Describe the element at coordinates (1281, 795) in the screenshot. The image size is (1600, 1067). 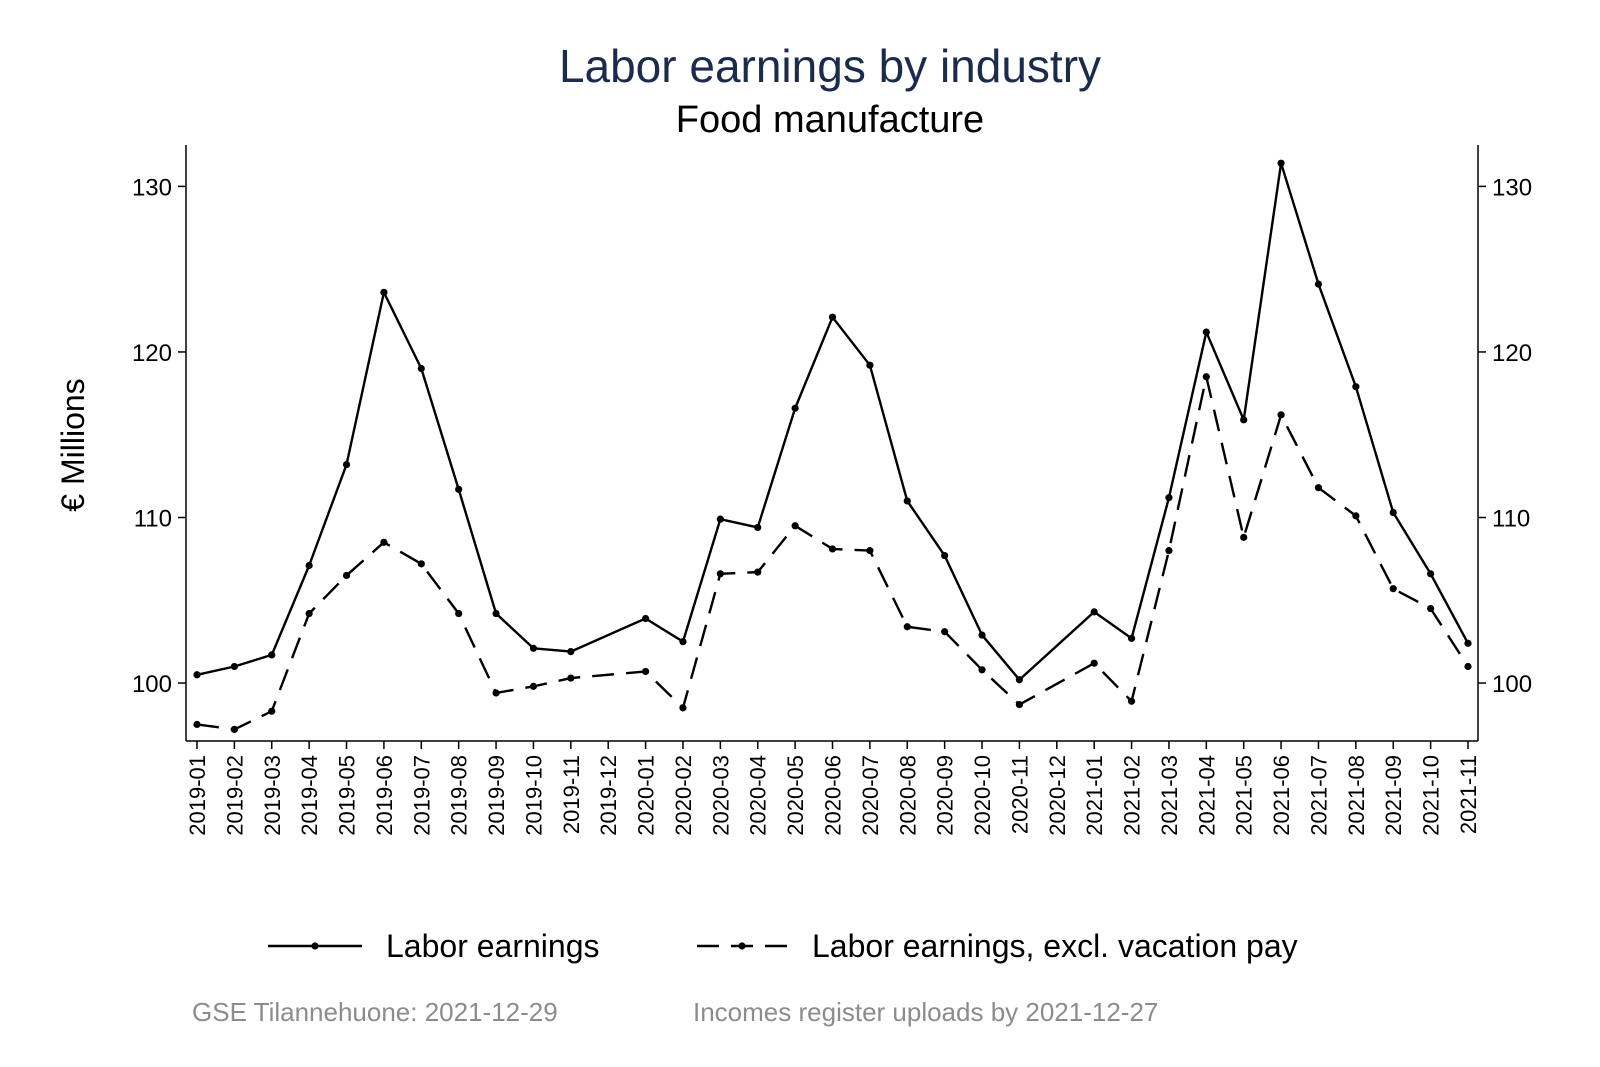
I see `x-tick-label: 2021-06` at that location.